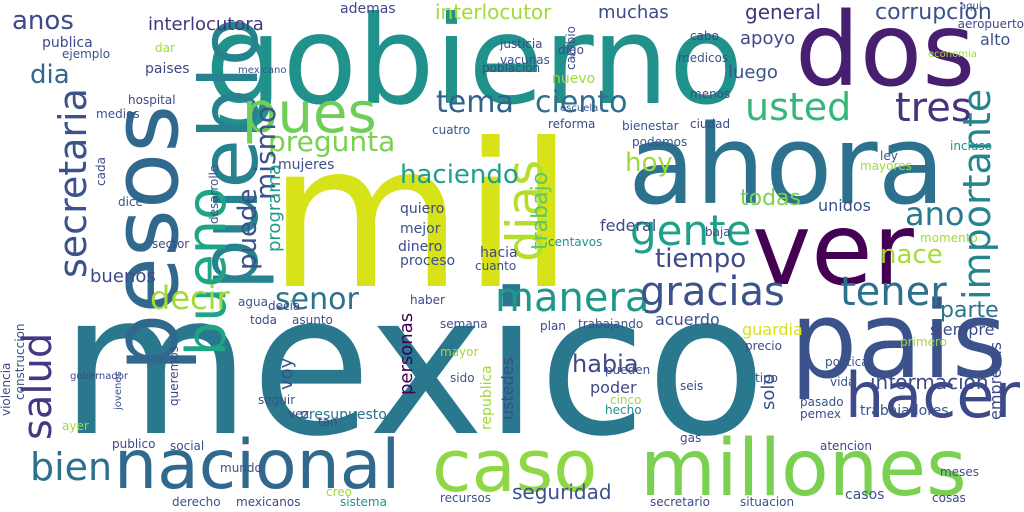  Describe the element at coordinates (474, 66) in the screenshot. I see `cloud-word: gobierno` at that location.